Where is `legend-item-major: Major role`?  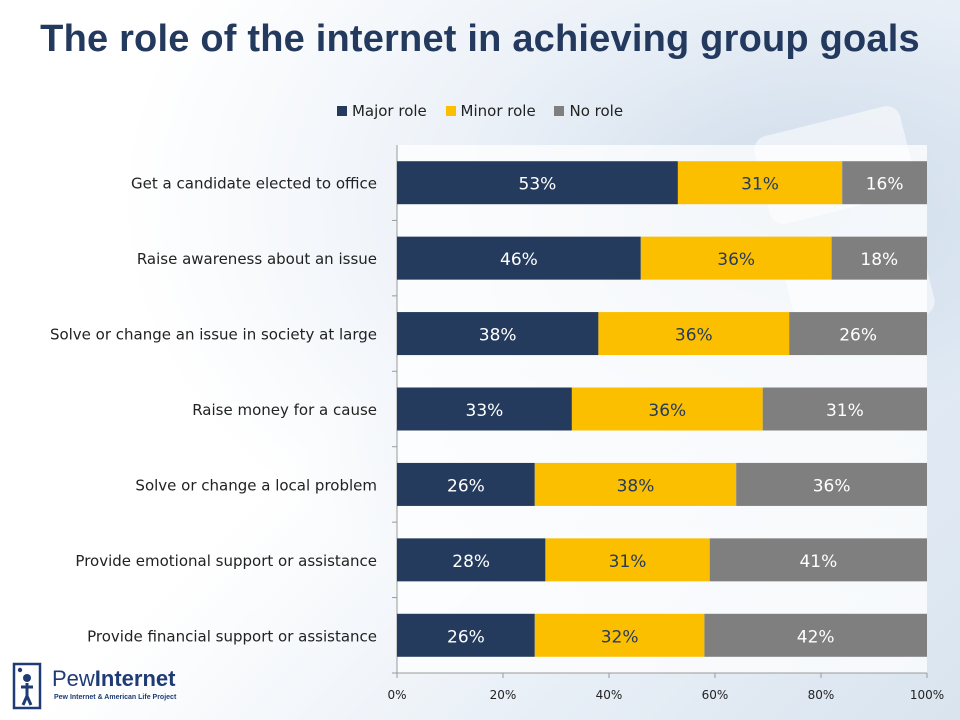
legend-item-major: Major role is located at coordinates (381, 111).